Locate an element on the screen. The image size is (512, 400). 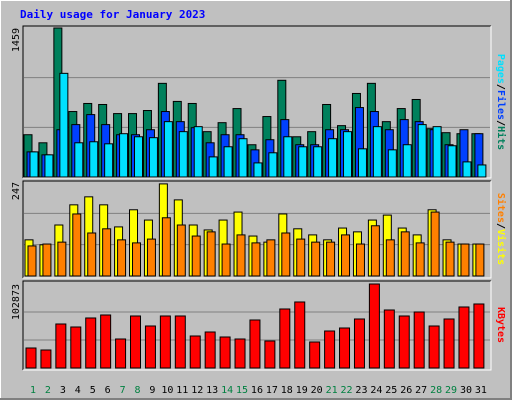
x-tick-label: 17 is located at coordinates (272, 390).